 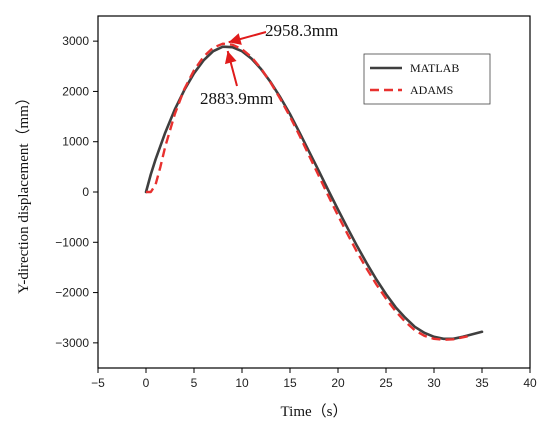 What do you see at coordinates (434, 68) in the screenshot?
I see `legend-label-matlab: MATLAB` at bounding box center [434, 68].